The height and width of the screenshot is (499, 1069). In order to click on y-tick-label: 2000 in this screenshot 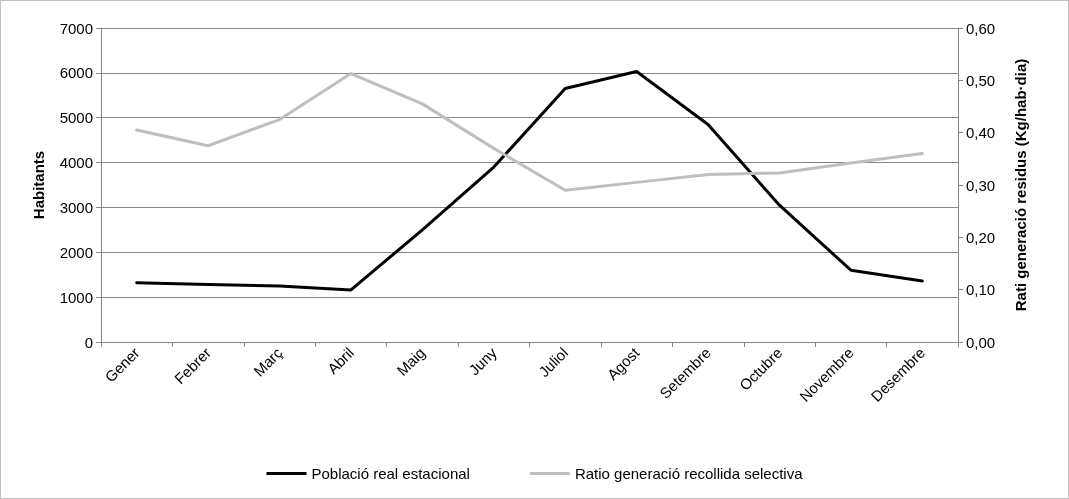, I will do `click(76, 252)`.